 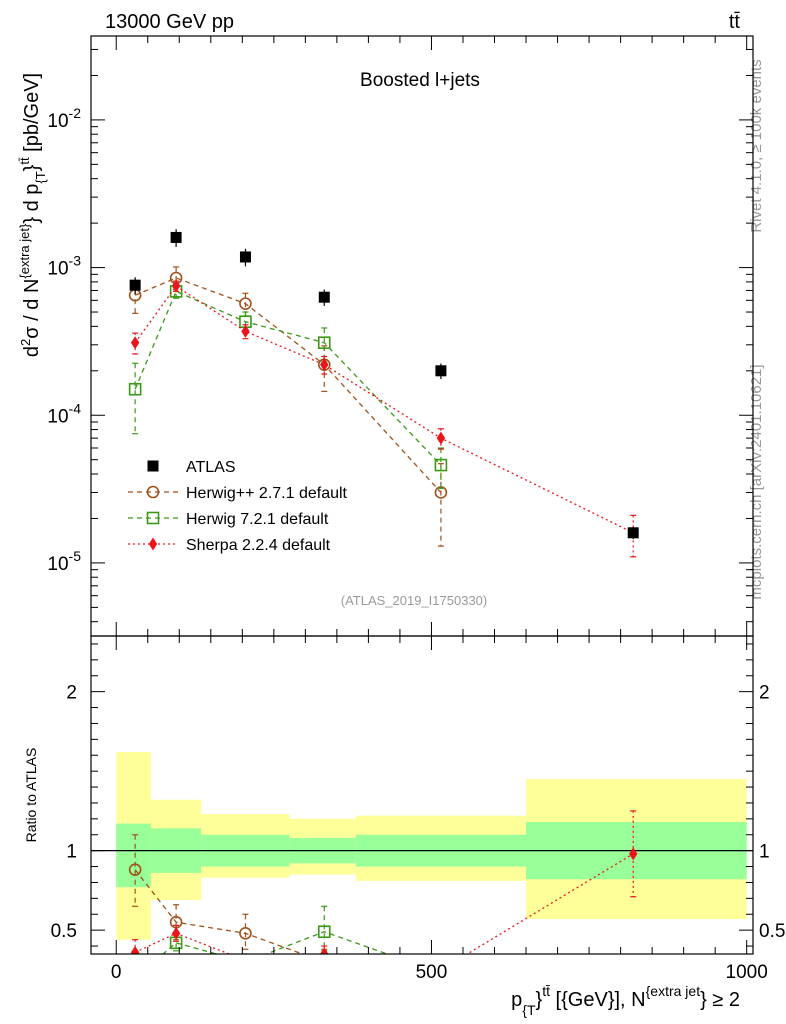 I want to click on legend-label-herwig-7-2-1-default: Herwig 7.2.1 default, so click(x=257, y=519).